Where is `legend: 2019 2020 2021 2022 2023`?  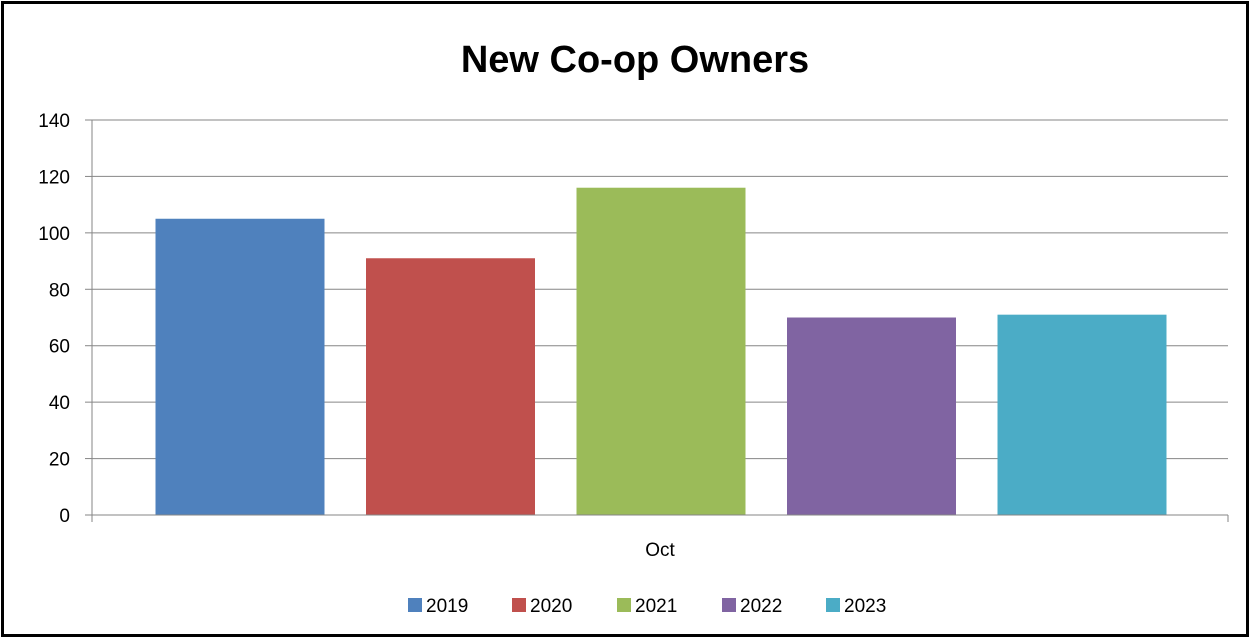 legend: 2019 2020 2021 2022 2023 is located at coordinates (647, 606).